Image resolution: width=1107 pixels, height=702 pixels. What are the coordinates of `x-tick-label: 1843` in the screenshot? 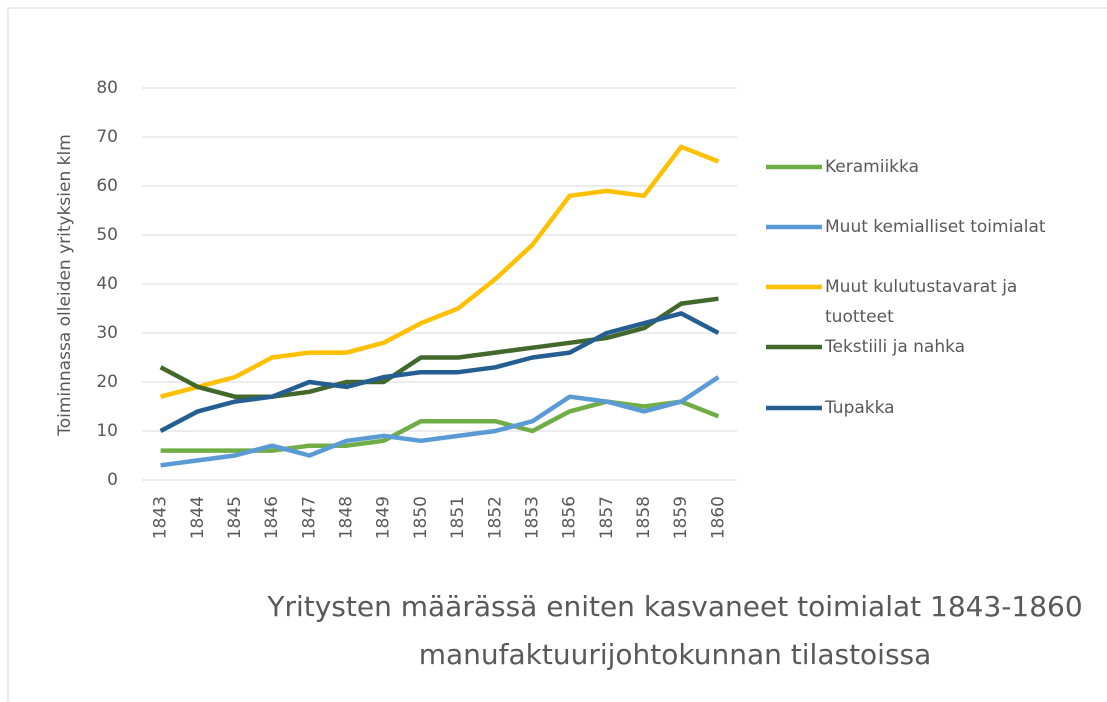 It's located at (161, 517).